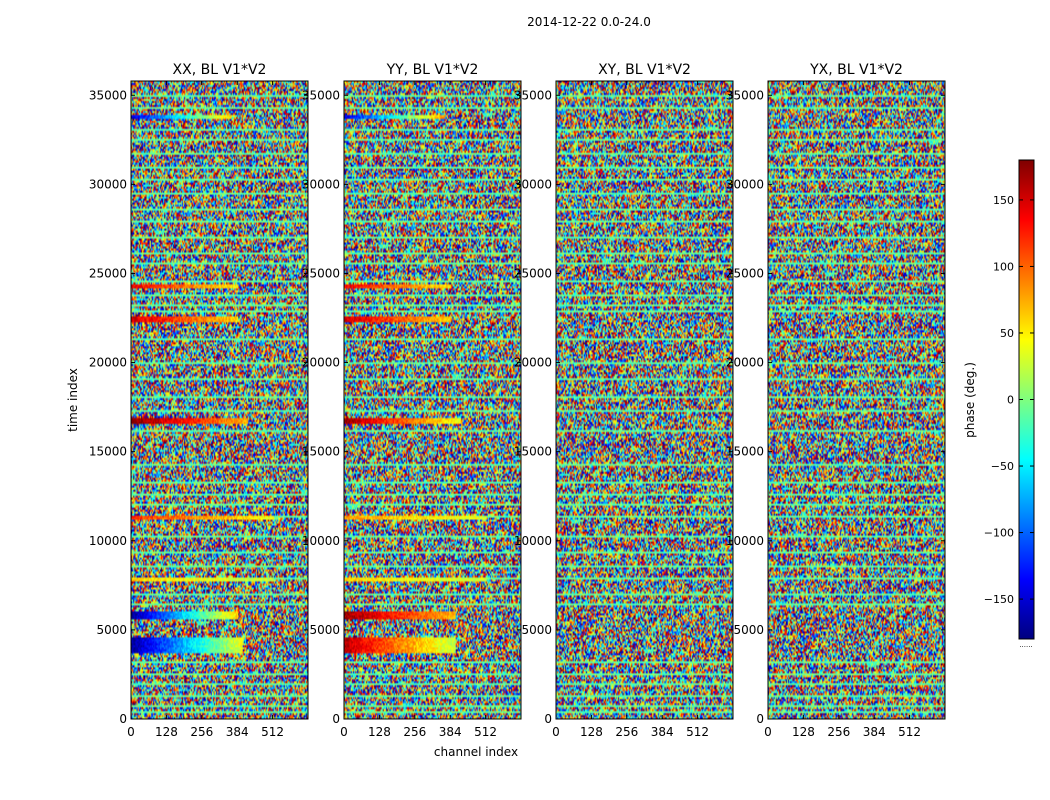  I want to click on x-axis-label: channel index, so click(476, 752).